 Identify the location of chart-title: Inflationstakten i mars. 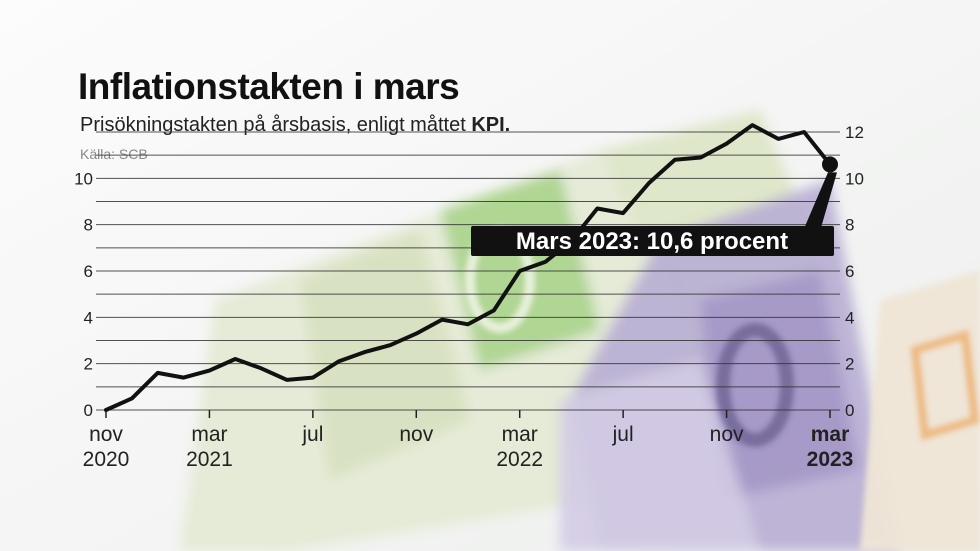
(269, 86).